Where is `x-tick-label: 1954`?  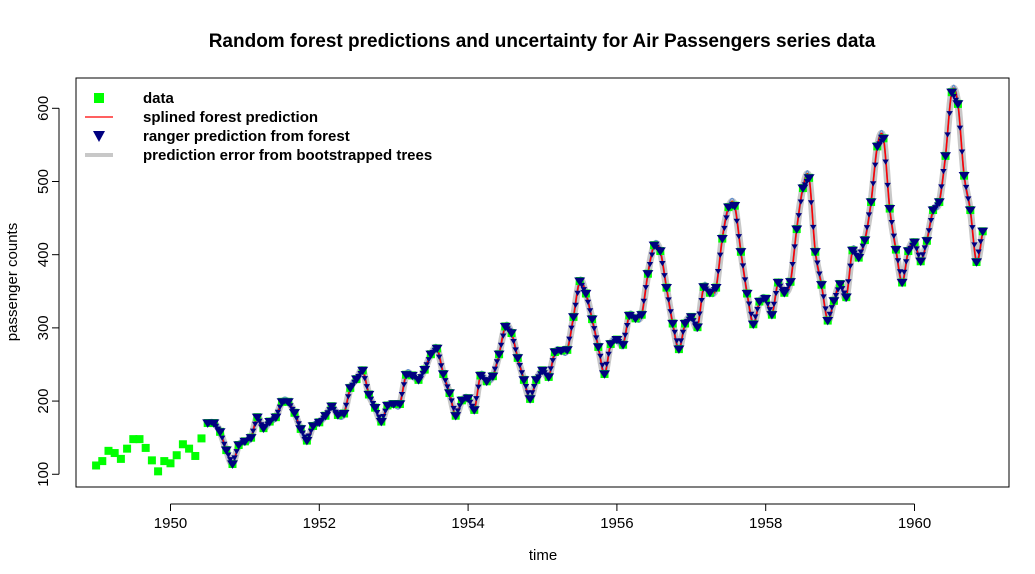 x-tick-label: 1954 is located at coordinates (467, 523).